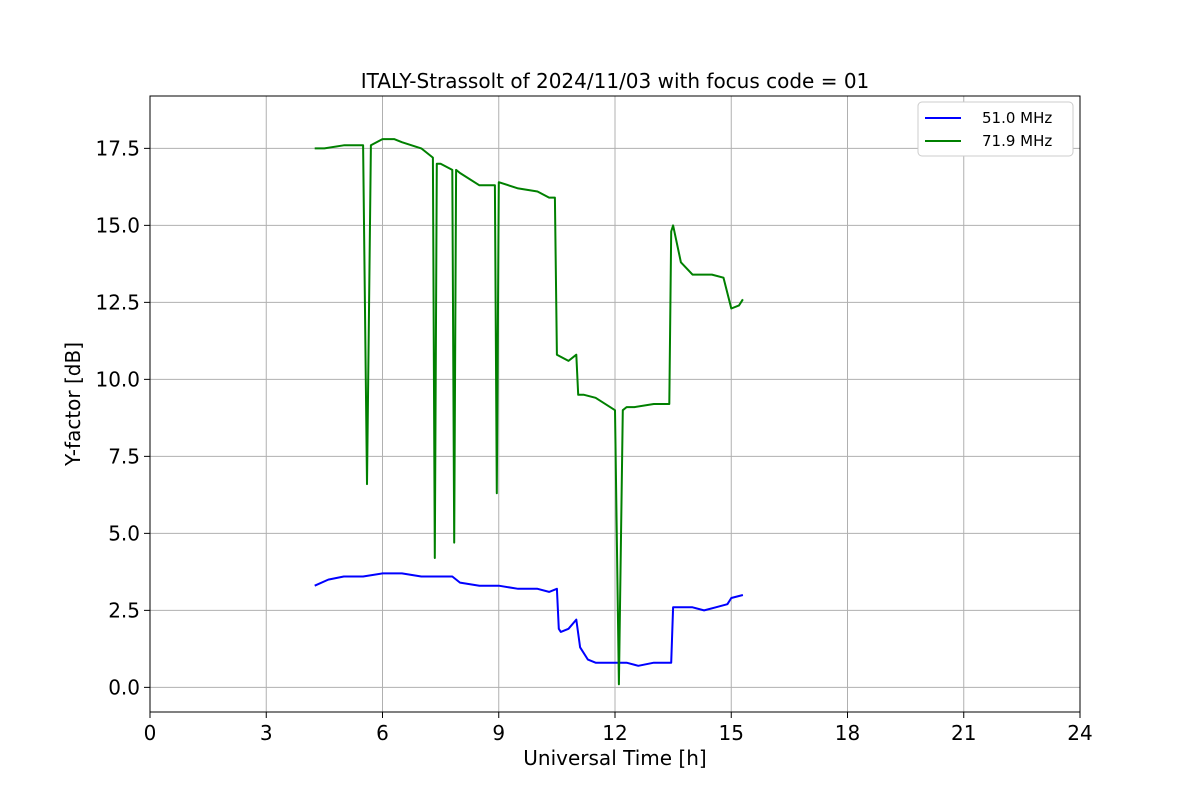 The width and height of the screenshot is (1200, 800). I want to click on legend-box, so click(995, 129).